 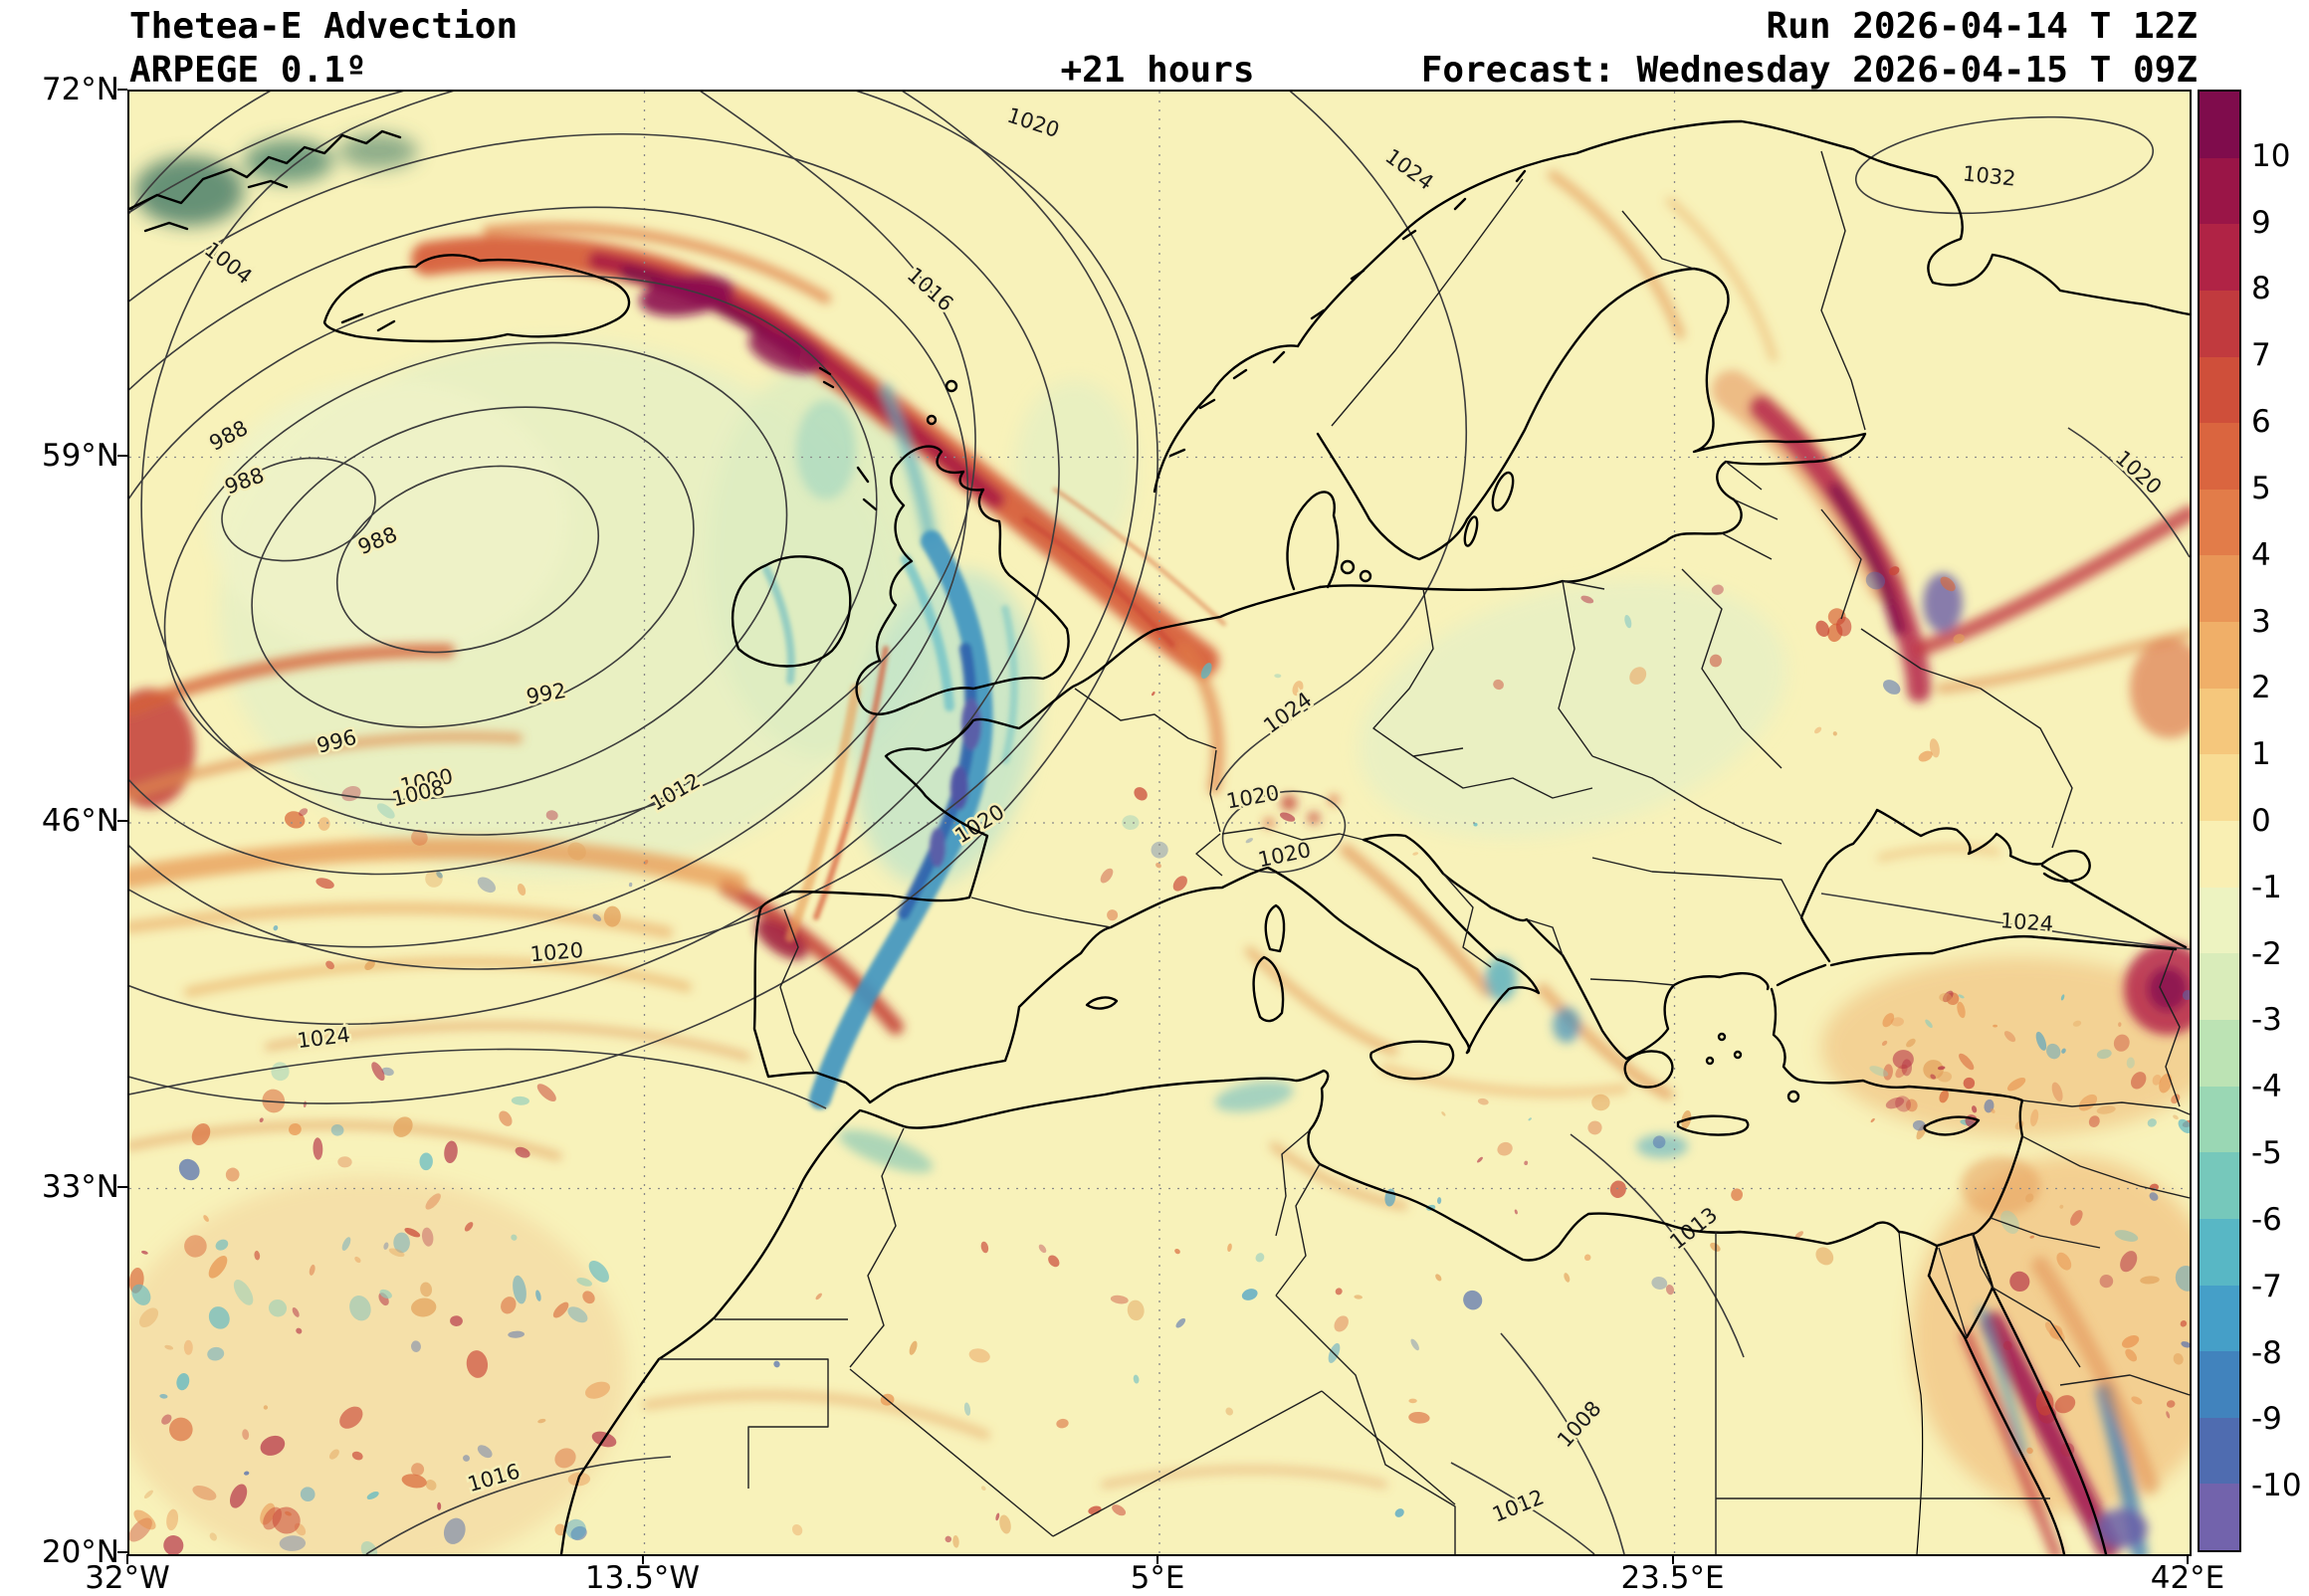 I want to click on isobar-label: 1024, so click(x=2026, y=922).